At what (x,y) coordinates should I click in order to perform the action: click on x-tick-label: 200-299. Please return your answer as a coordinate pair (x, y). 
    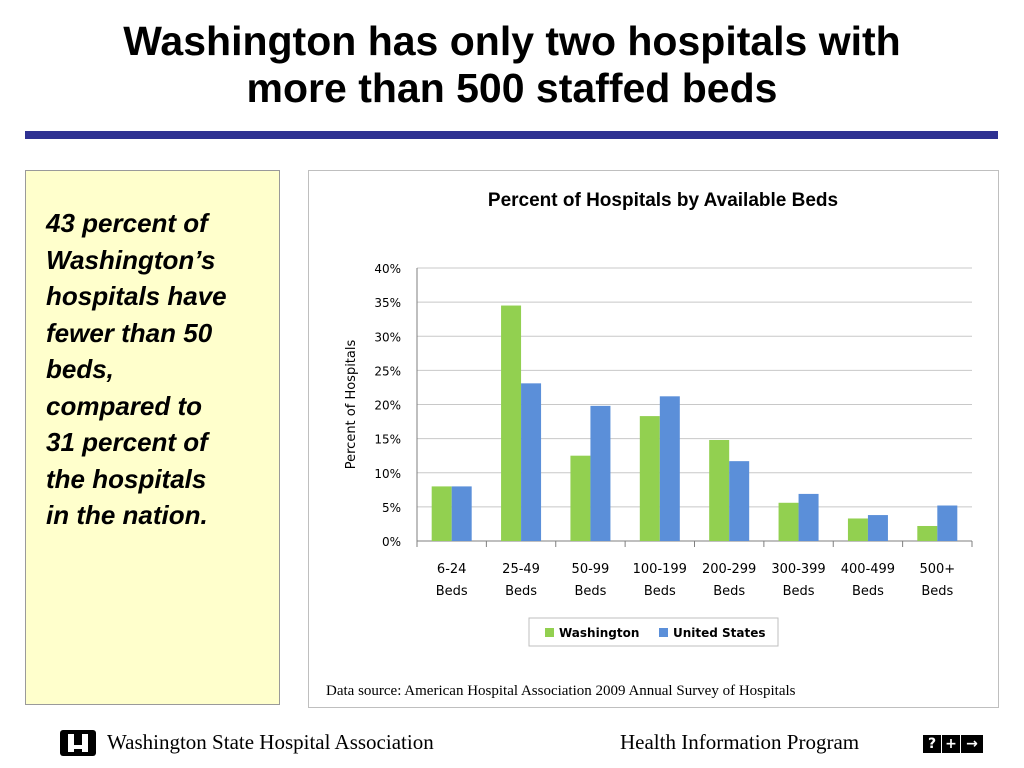
    Looking at the image, I should click on (729, 569).